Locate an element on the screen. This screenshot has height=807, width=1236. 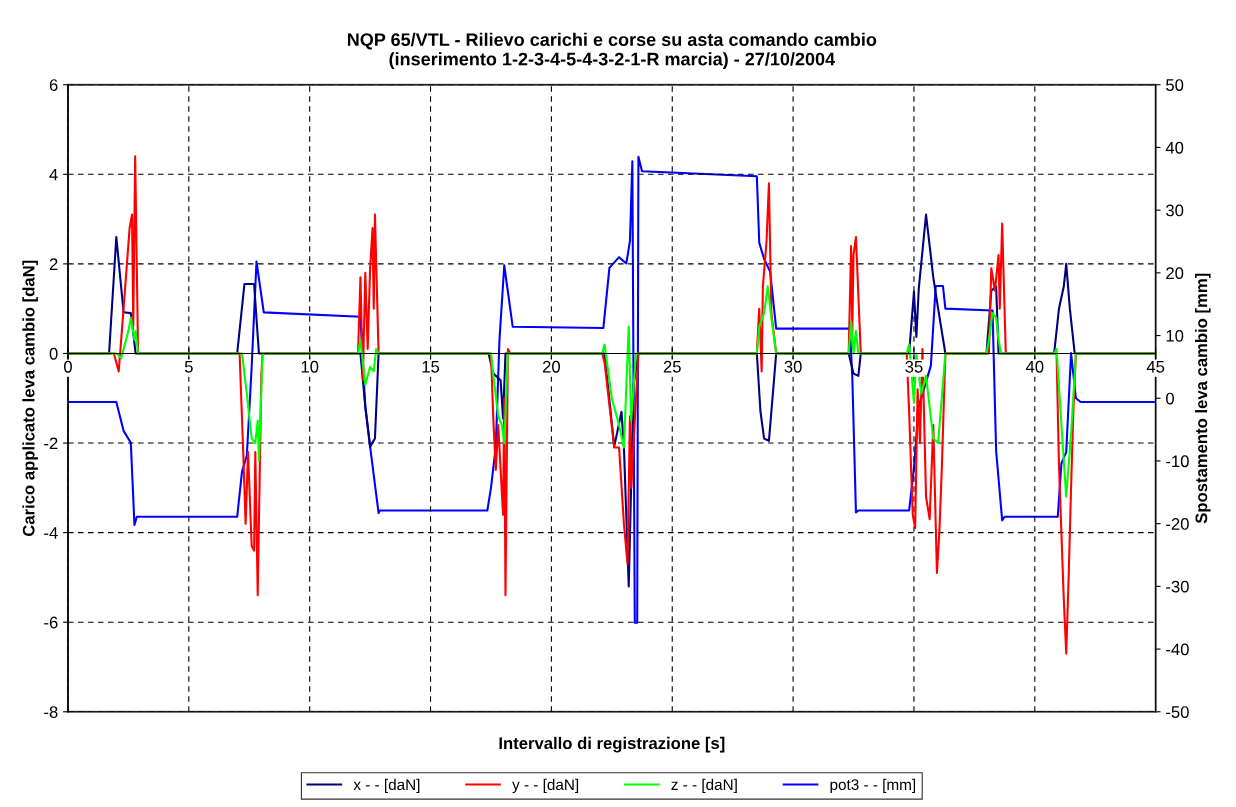
x-tick-label: 30 is located at coordinates (793, 366).